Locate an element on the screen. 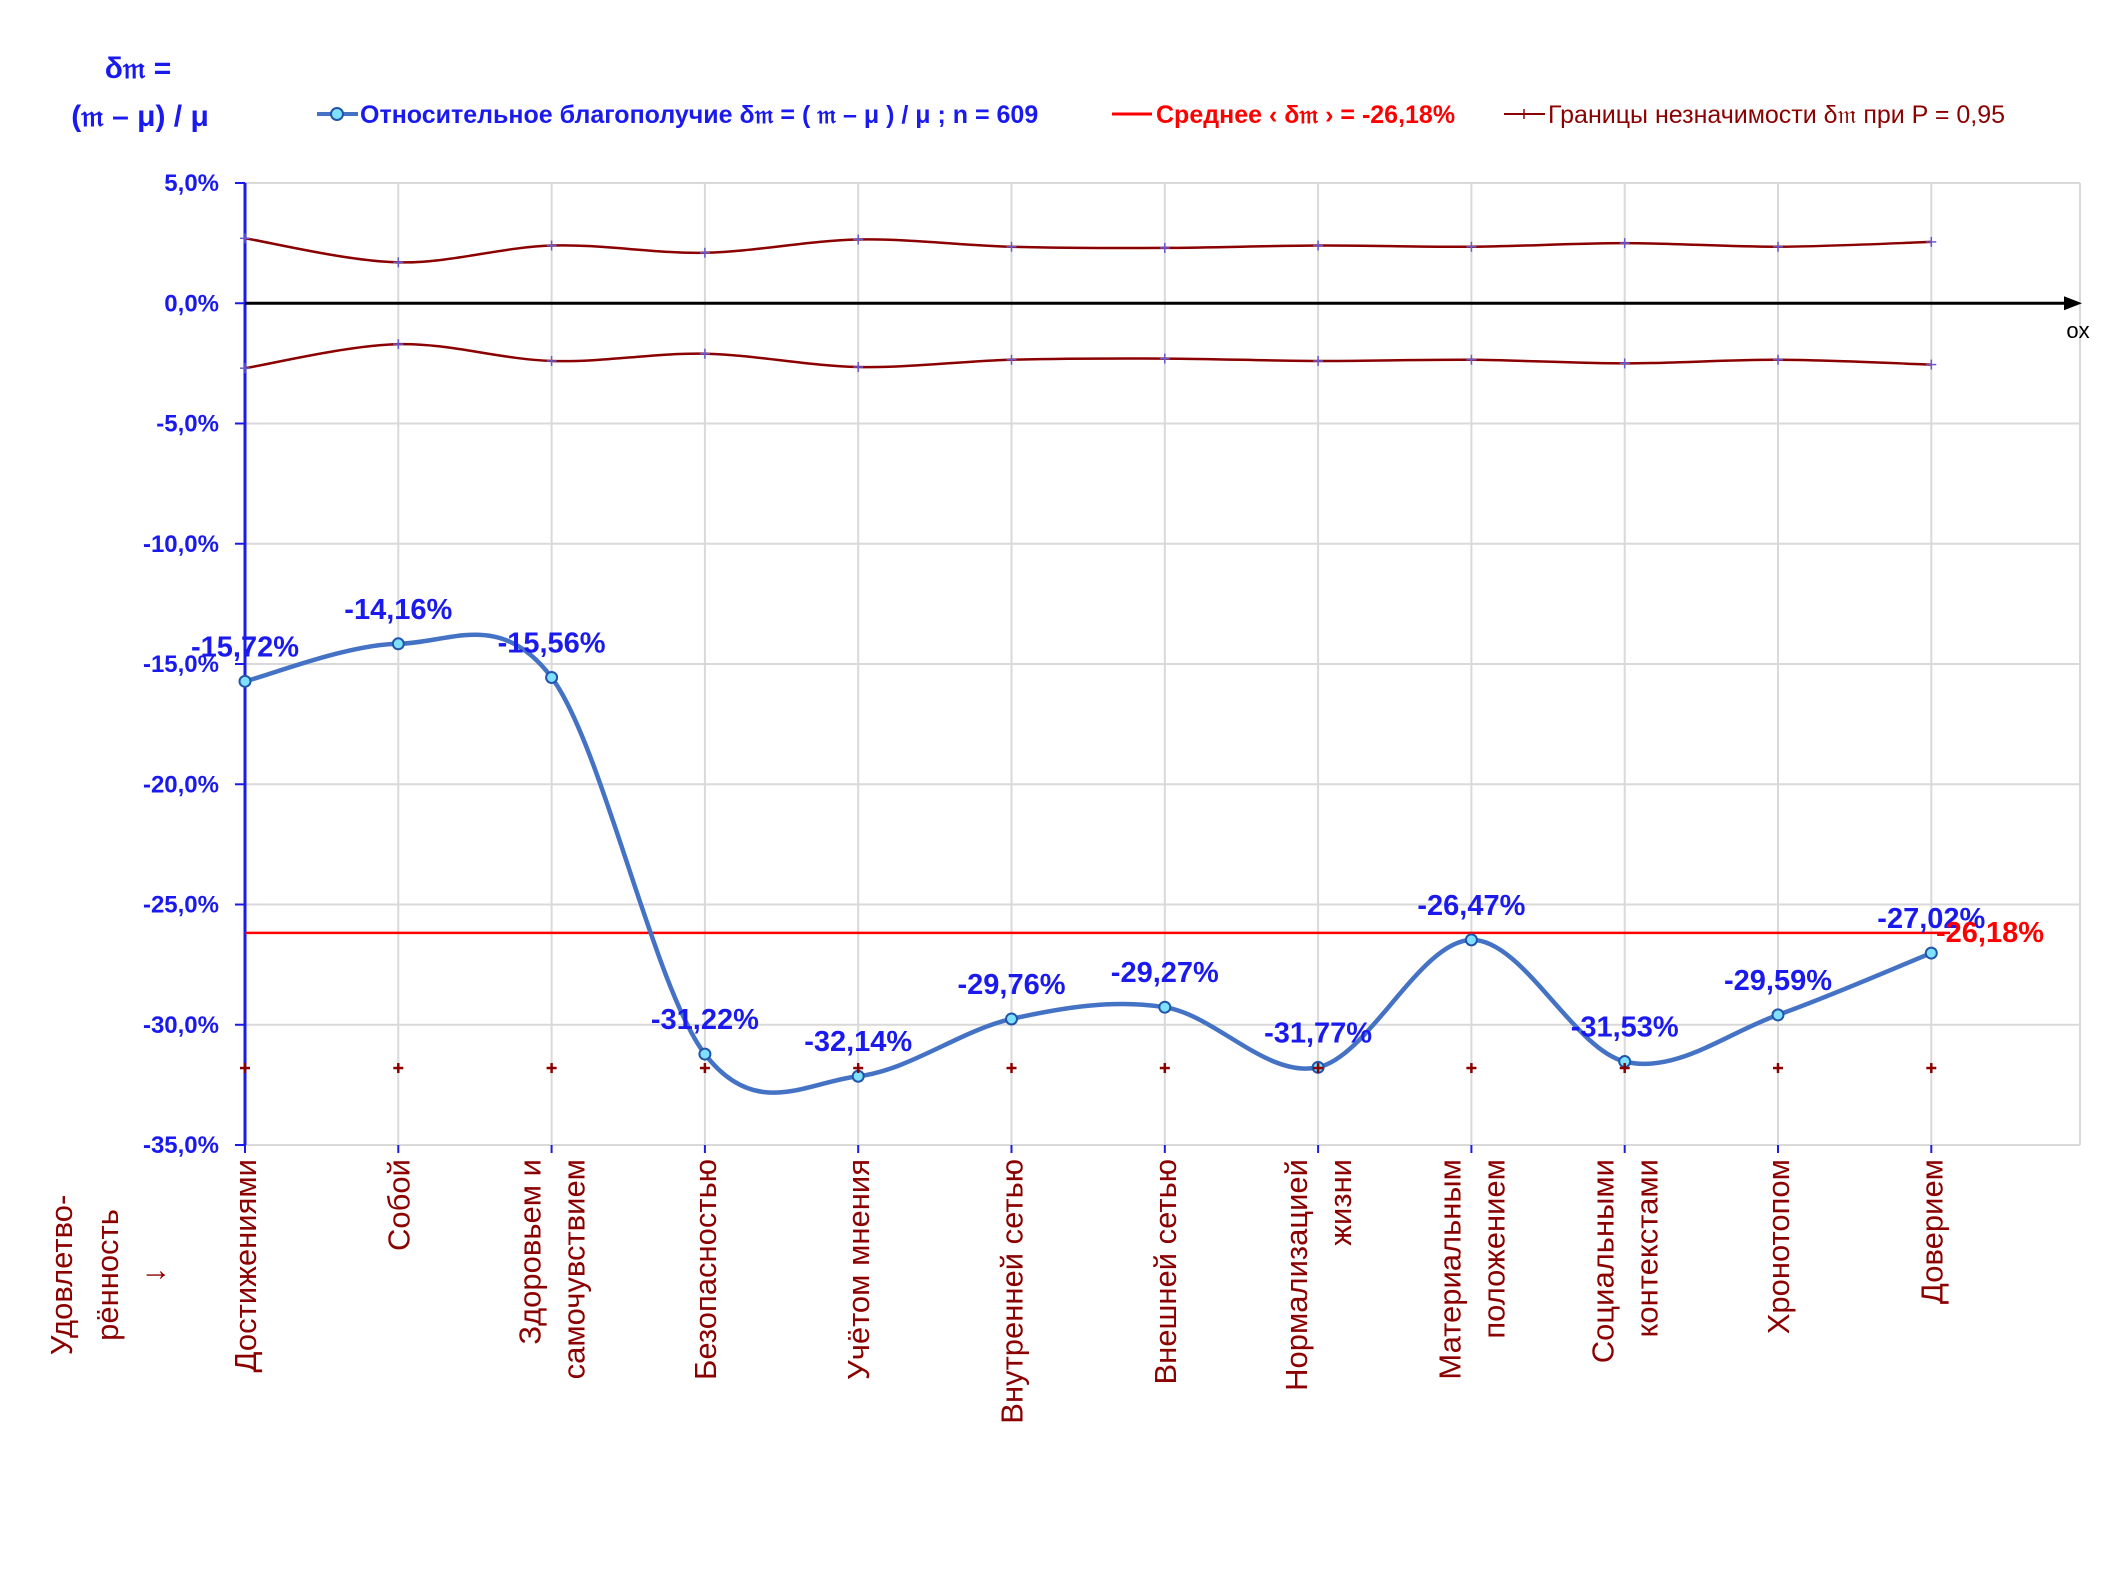 Image resolution: width=2104 pixels, height=1576 pixels. category-label: Внутренней сетью is located at coordinates (1012, 1291).